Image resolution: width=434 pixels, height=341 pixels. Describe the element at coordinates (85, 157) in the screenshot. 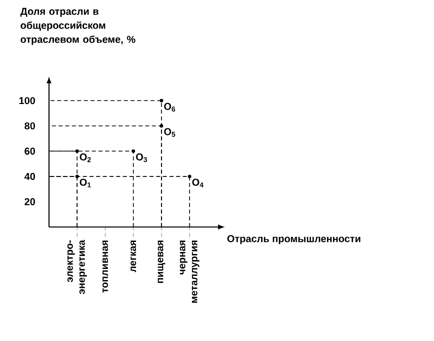

I see `series-label: O$_{2}$` at that location.